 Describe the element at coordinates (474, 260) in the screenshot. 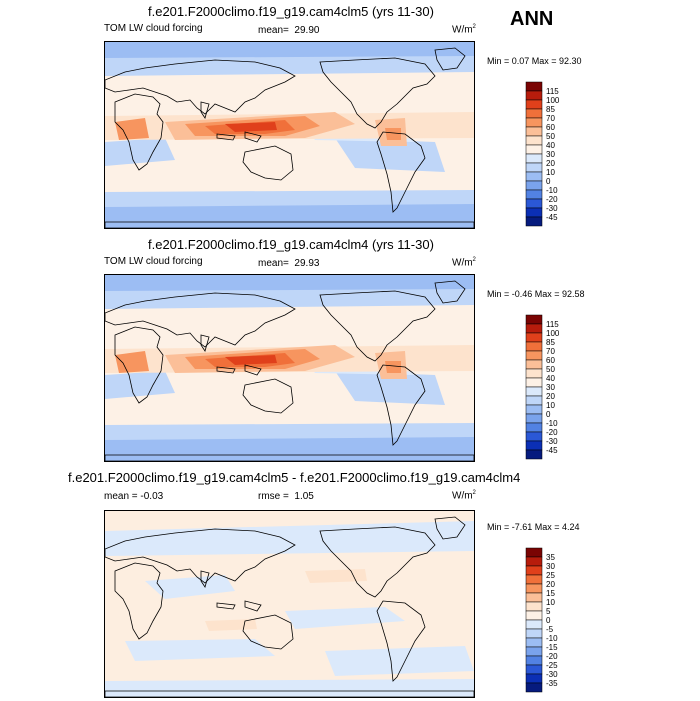

I see `panel2-units-exp: 2` at that location.